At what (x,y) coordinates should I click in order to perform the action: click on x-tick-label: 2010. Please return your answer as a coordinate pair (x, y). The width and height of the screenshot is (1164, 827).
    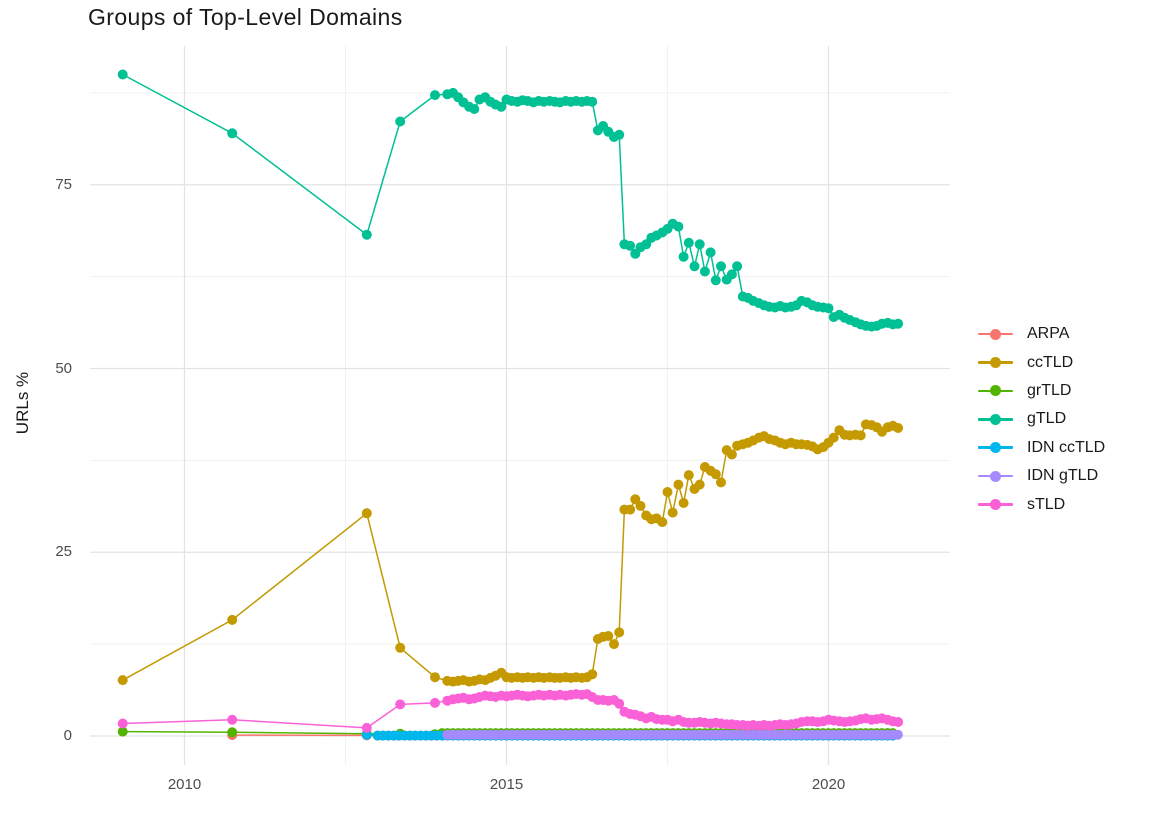
    Looking at the image, I should click on (184, 784).